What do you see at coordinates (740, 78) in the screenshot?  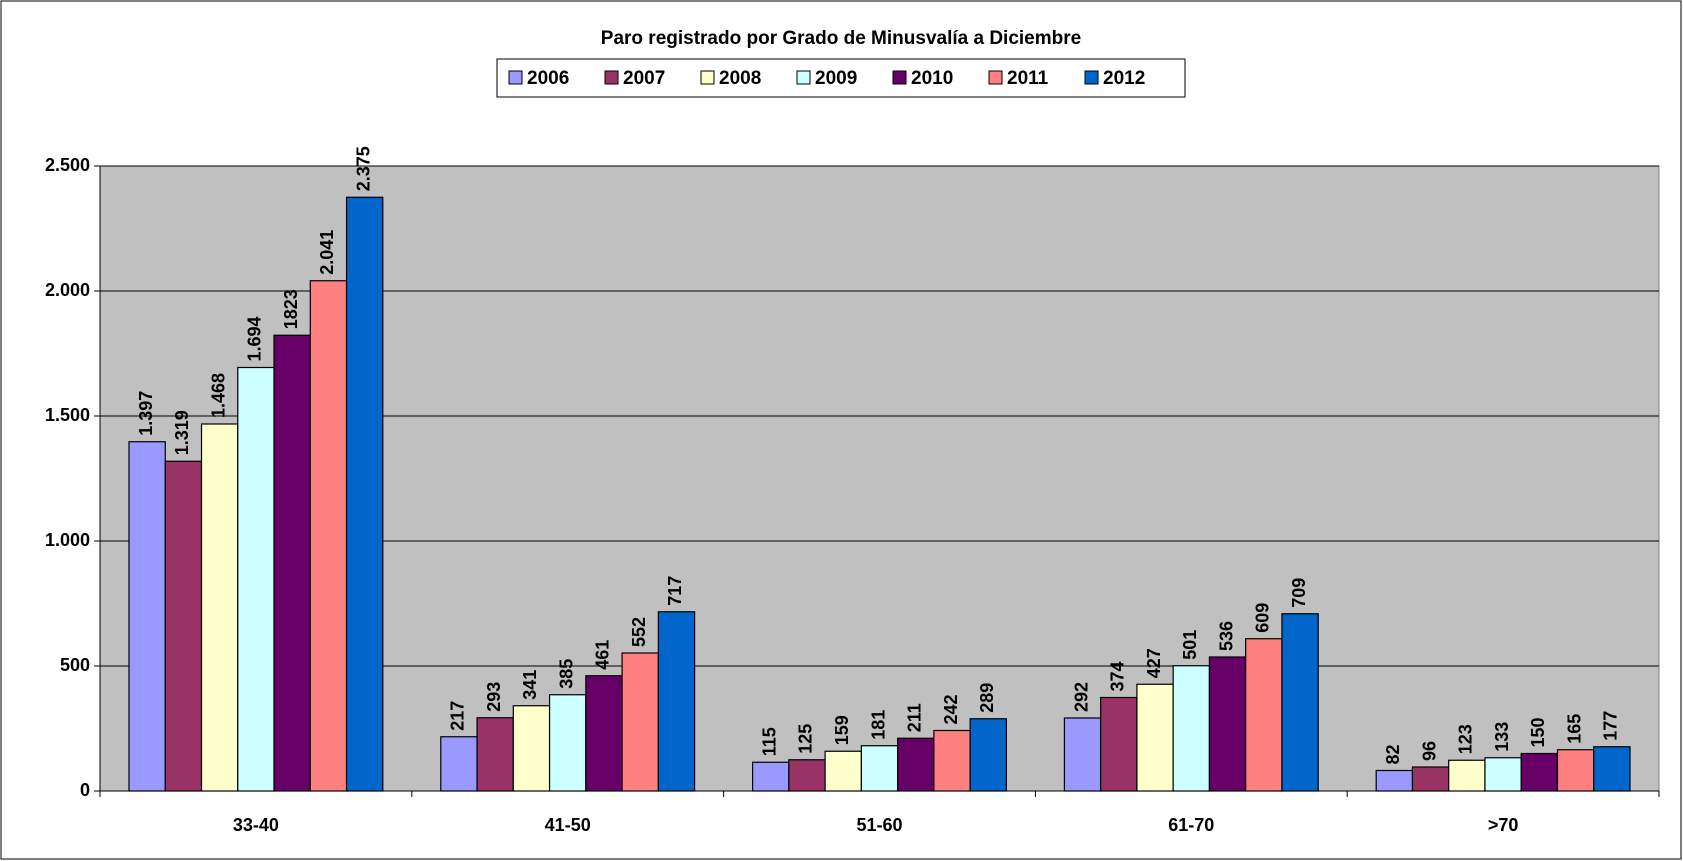 I see `legend-label: 2008` at bounding box center [740, 78].